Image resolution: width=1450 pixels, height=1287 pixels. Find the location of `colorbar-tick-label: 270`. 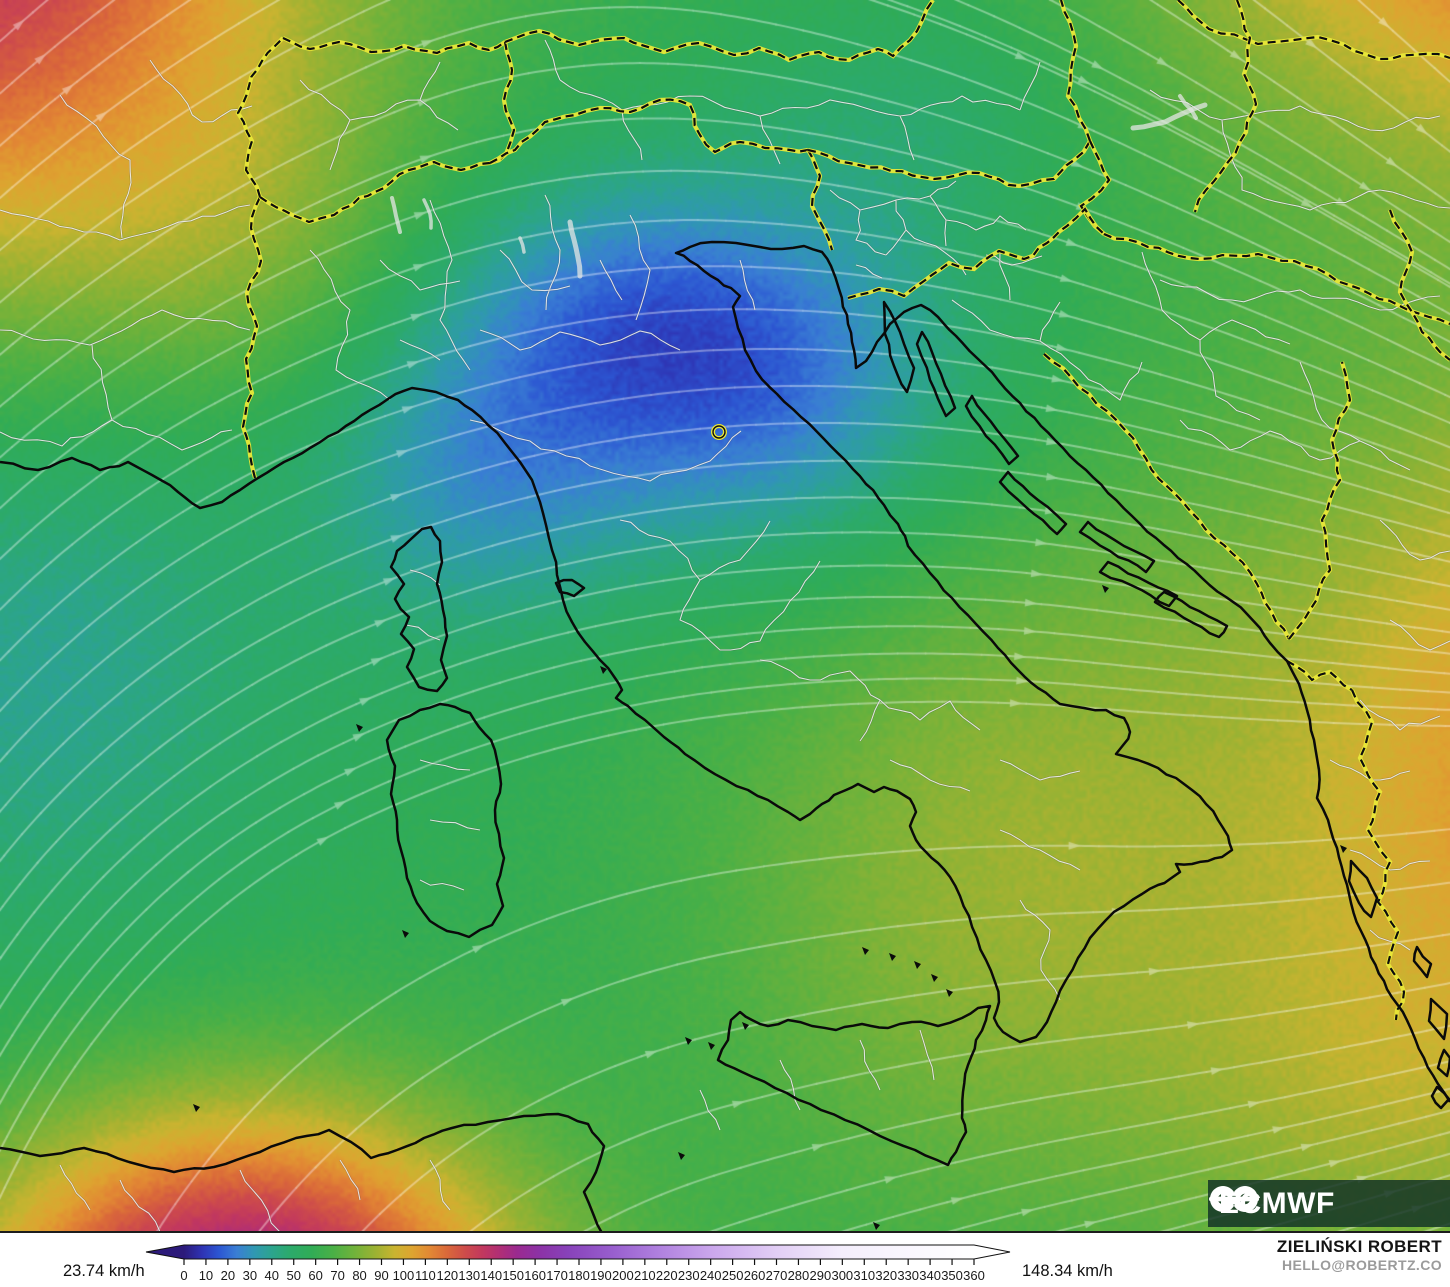

colorbar-tick-label: 270 is located at coordinates (777, 1275).